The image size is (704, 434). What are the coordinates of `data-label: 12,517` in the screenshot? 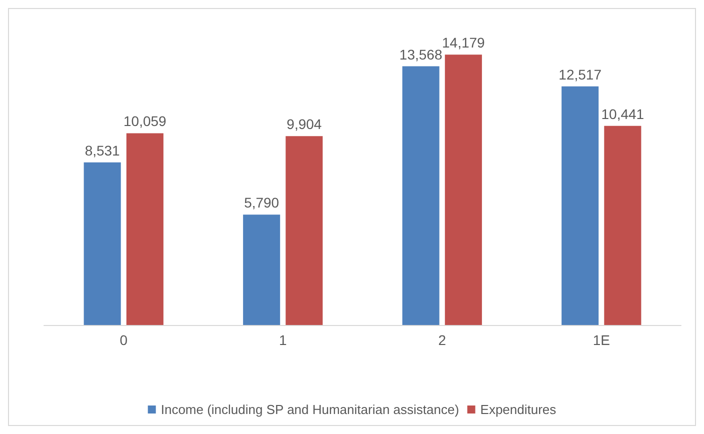 It's located at (580, 74).